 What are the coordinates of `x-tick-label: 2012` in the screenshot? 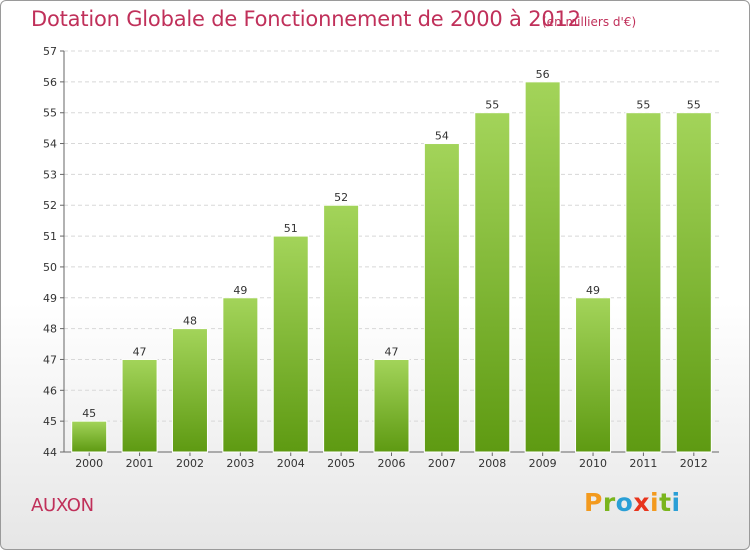 It's located at (694, 463).